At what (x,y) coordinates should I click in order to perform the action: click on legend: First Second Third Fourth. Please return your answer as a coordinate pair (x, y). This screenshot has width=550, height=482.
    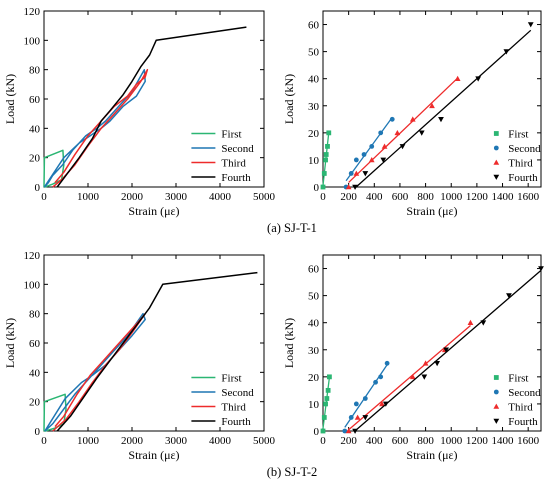
    Looking at the image, I should click on (222, 156).